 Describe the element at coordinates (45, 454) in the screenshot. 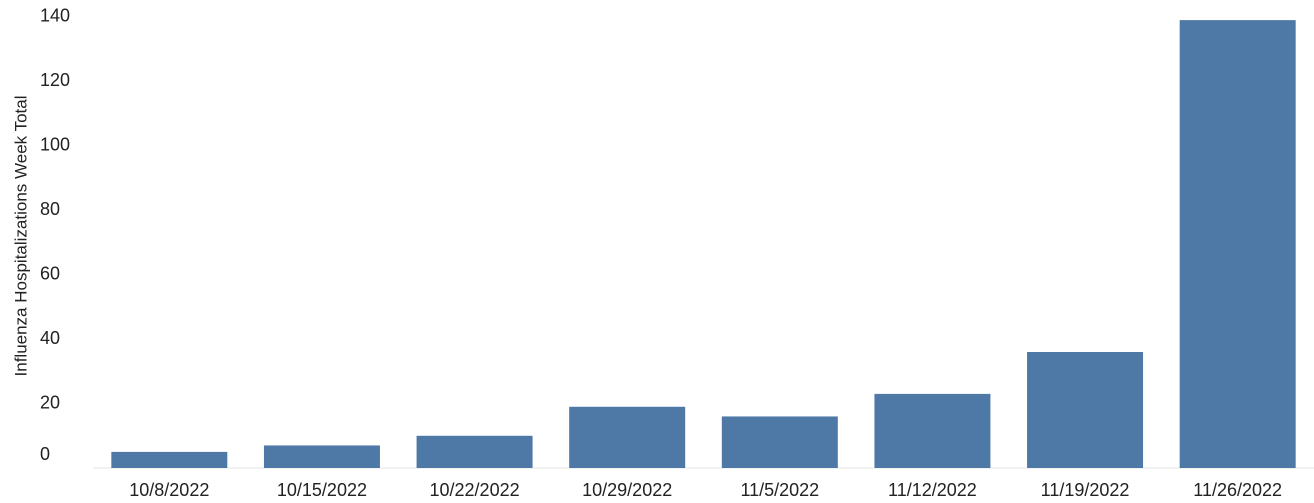

I see `y-tick-label: 0` at that location.